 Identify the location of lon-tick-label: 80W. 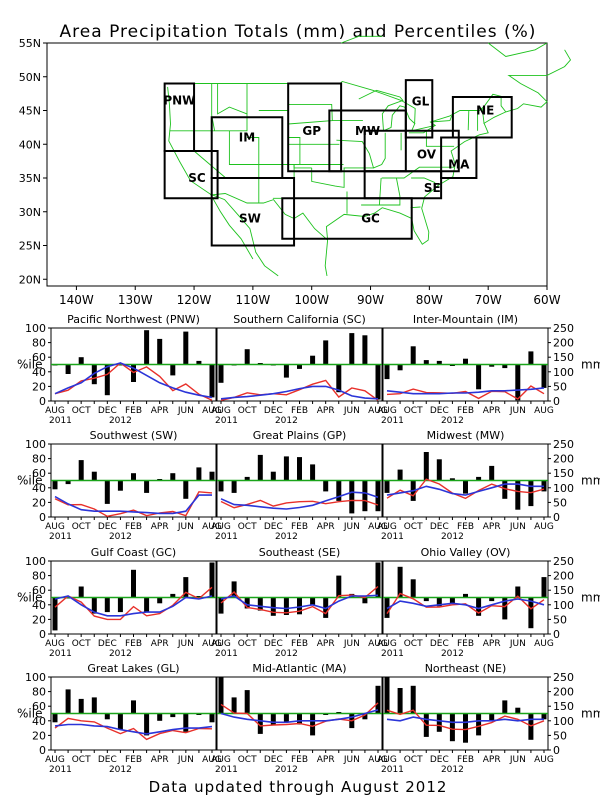
(429, 300).